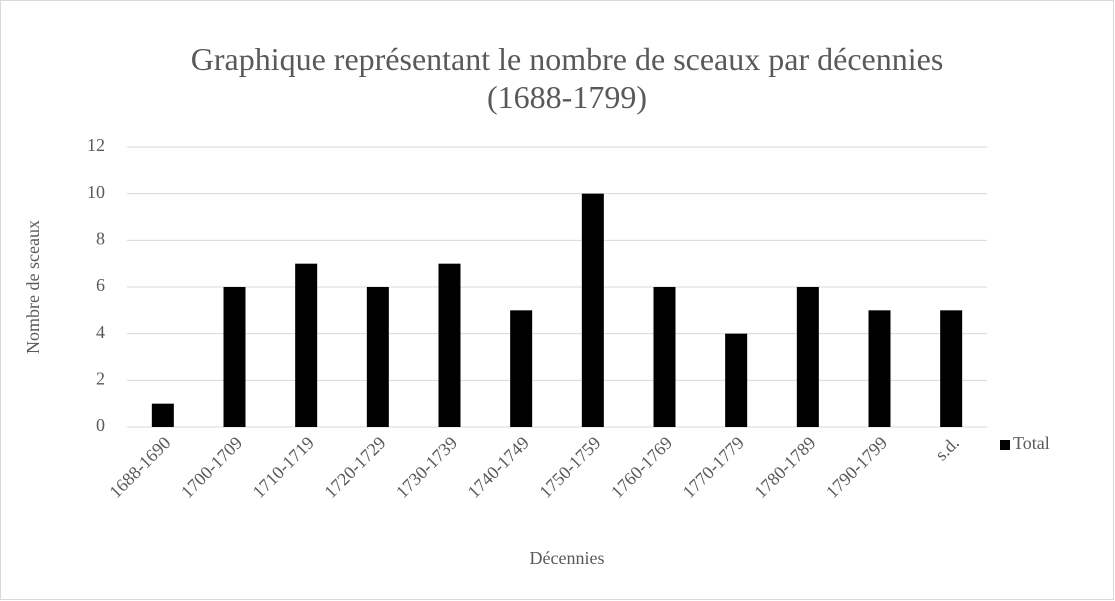  Describe the element at coordinates (100, 238) in the screenshot. I see `y-tick-label: 8` at that location.